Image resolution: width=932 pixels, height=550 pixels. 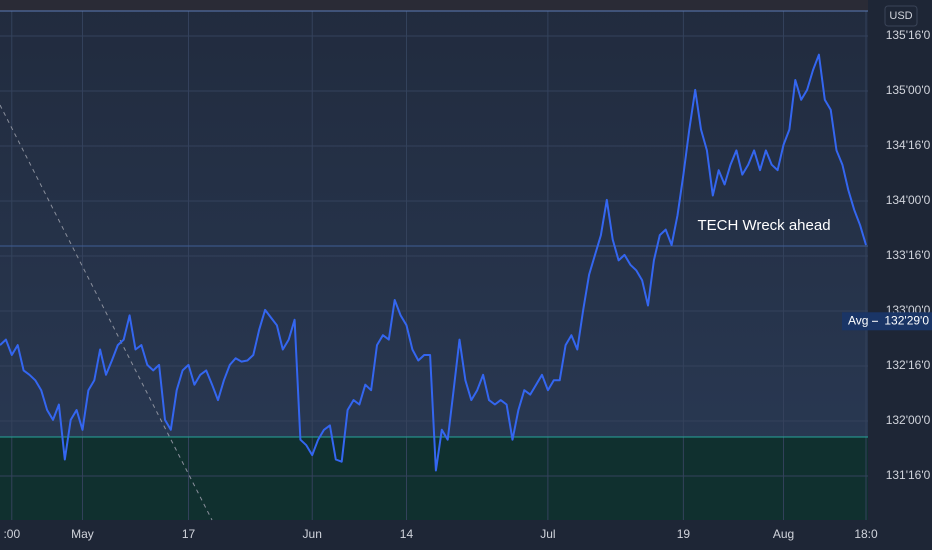 I want to click on x-tick-label: 19, so click(x=684, y=534).